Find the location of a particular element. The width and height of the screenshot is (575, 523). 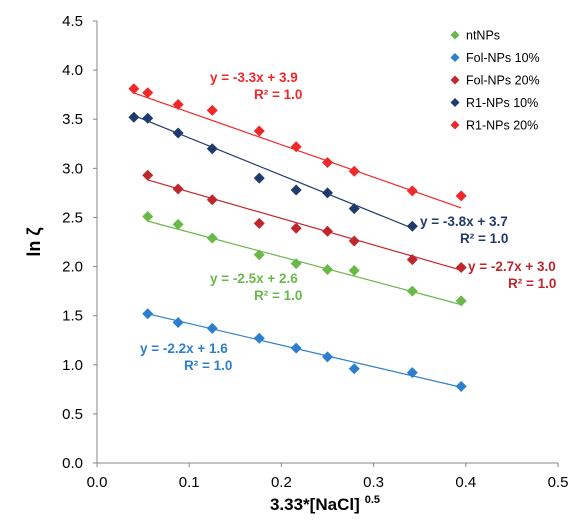

y-tick-label: 4.0 is located at coordinates (72, 70).